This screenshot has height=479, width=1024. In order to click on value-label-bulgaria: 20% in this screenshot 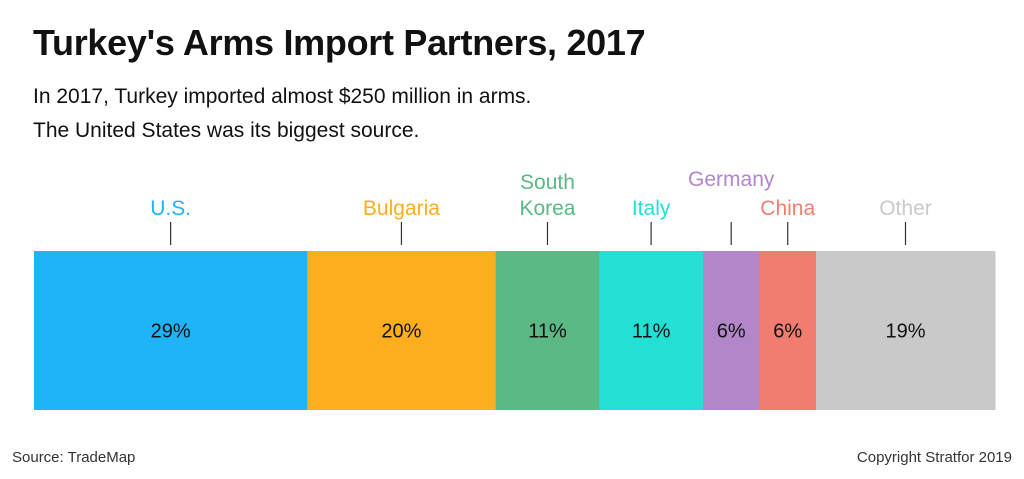, I will do `click(401, 332)`.